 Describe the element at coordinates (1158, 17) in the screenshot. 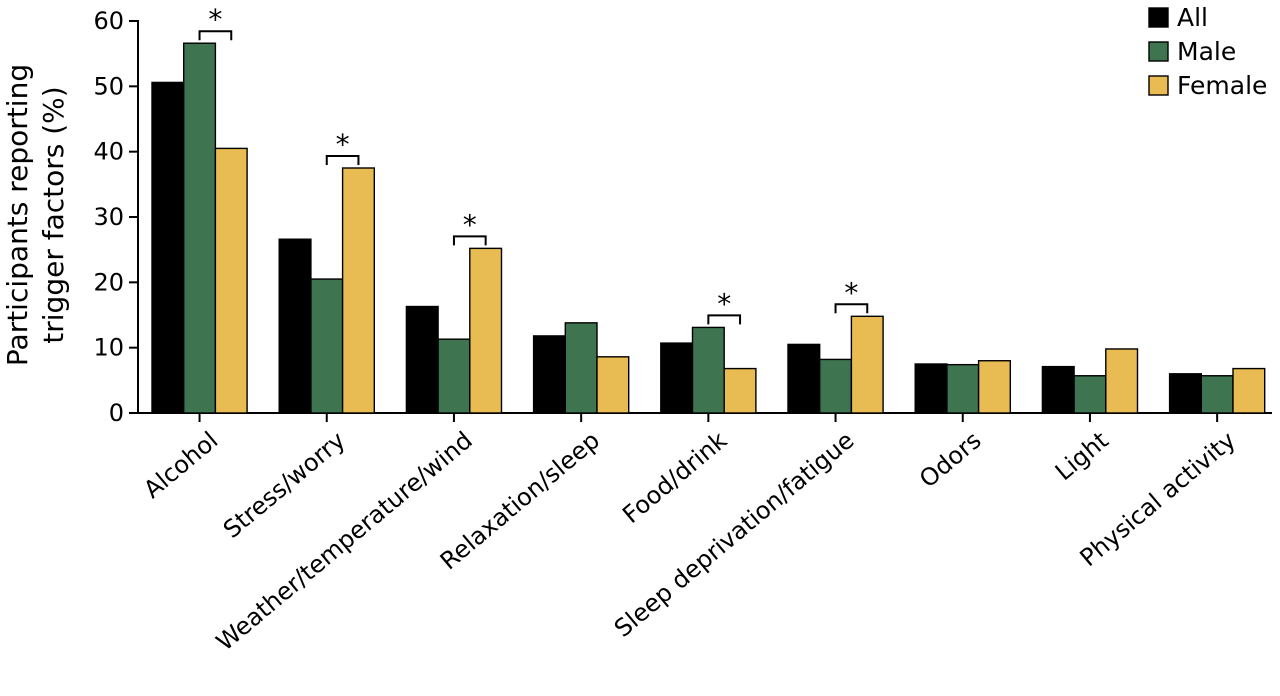

I see `legend-swatch-all` at that location.